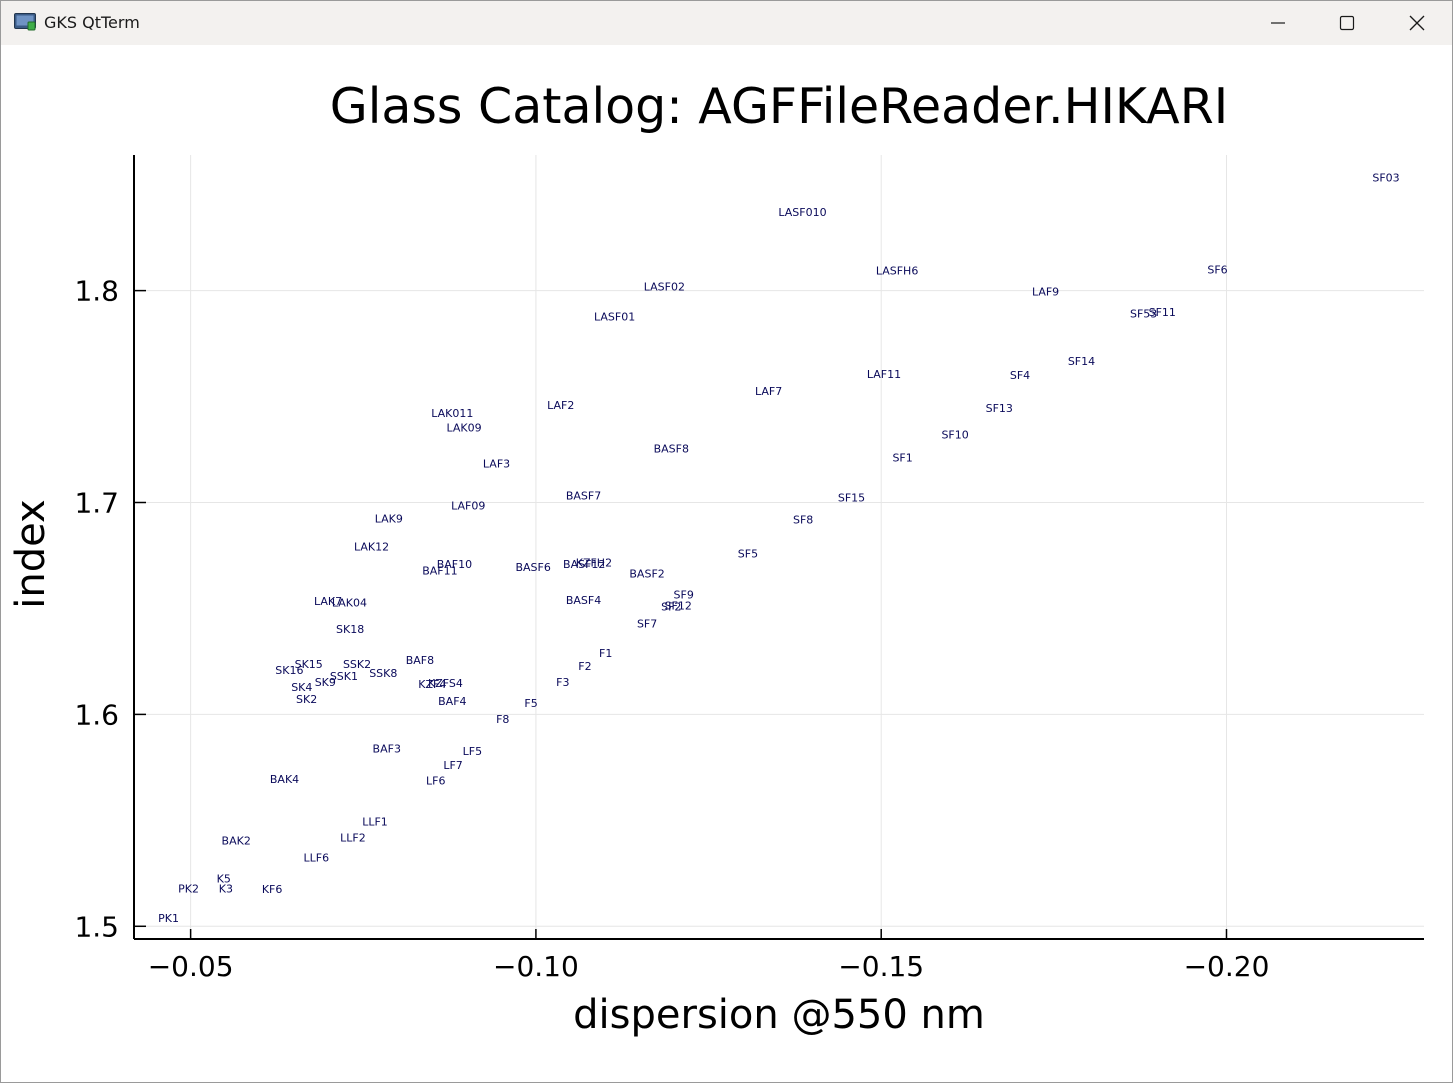 This screenshot has height=1083, width=1453. I want to click on data-point-label: BASF2, so click(646, 573).